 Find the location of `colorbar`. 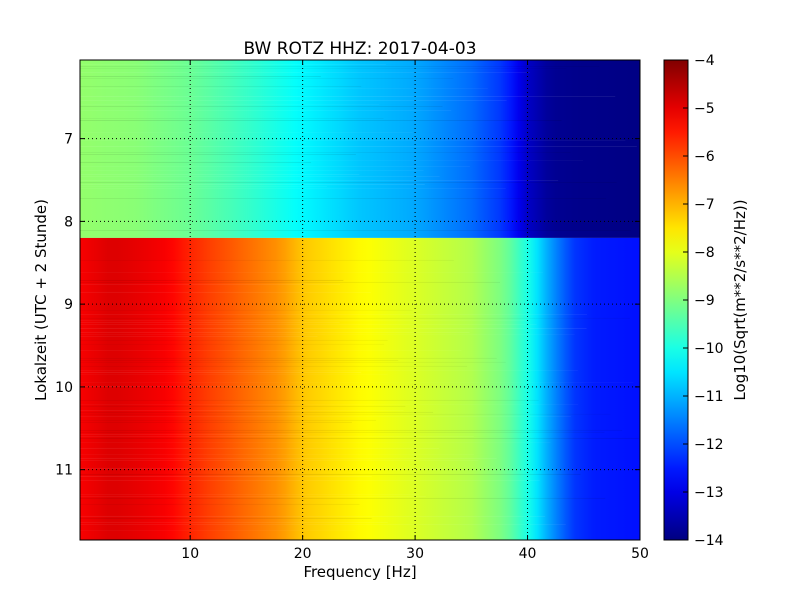

colorbar is located at coordinates (676, 300).